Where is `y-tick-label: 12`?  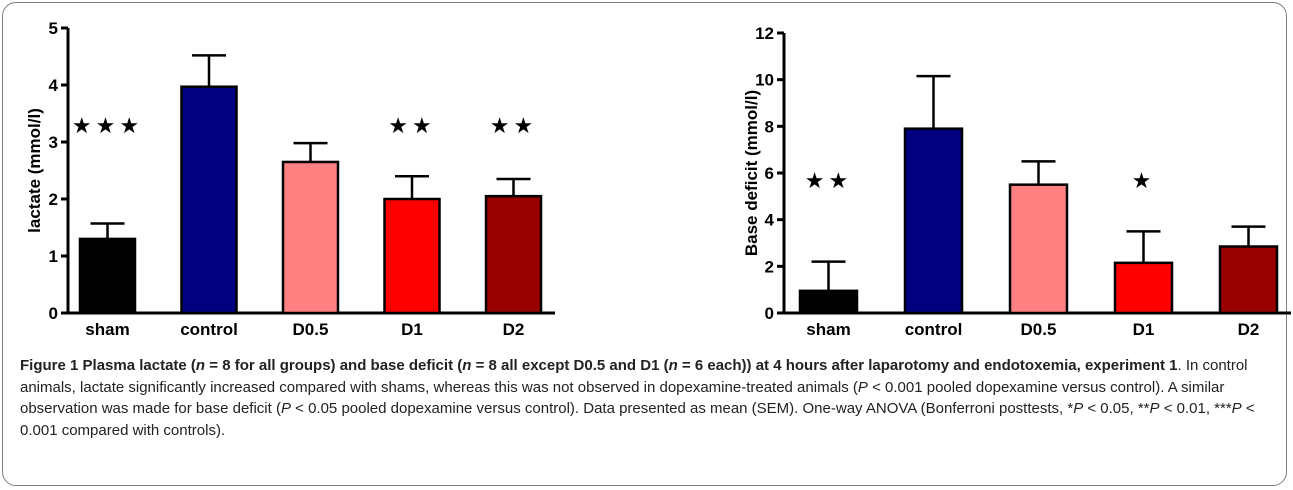 y-tick-label: 12 is located at coordinates (764, 33).